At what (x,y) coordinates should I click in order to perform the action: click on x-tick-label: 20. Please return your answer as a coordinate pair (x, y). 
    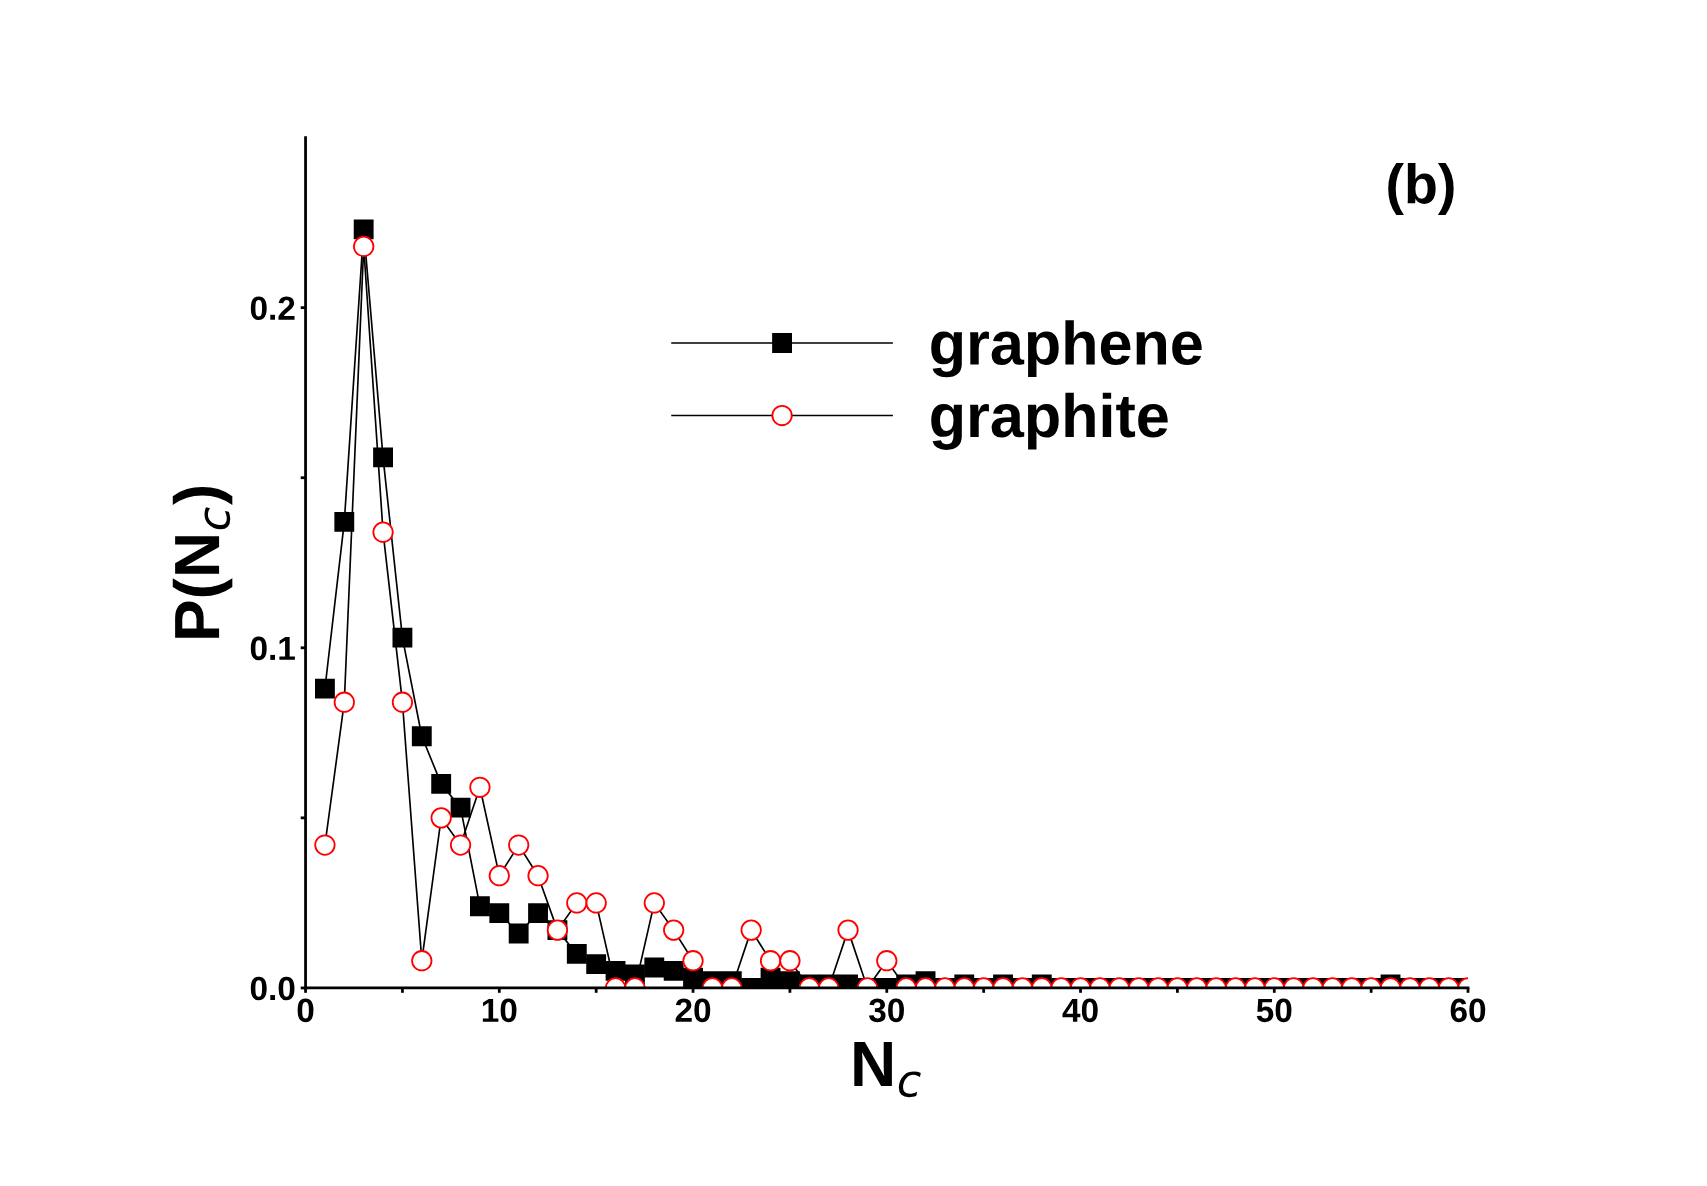
    Looking at the image, I should click on (693, 1010).